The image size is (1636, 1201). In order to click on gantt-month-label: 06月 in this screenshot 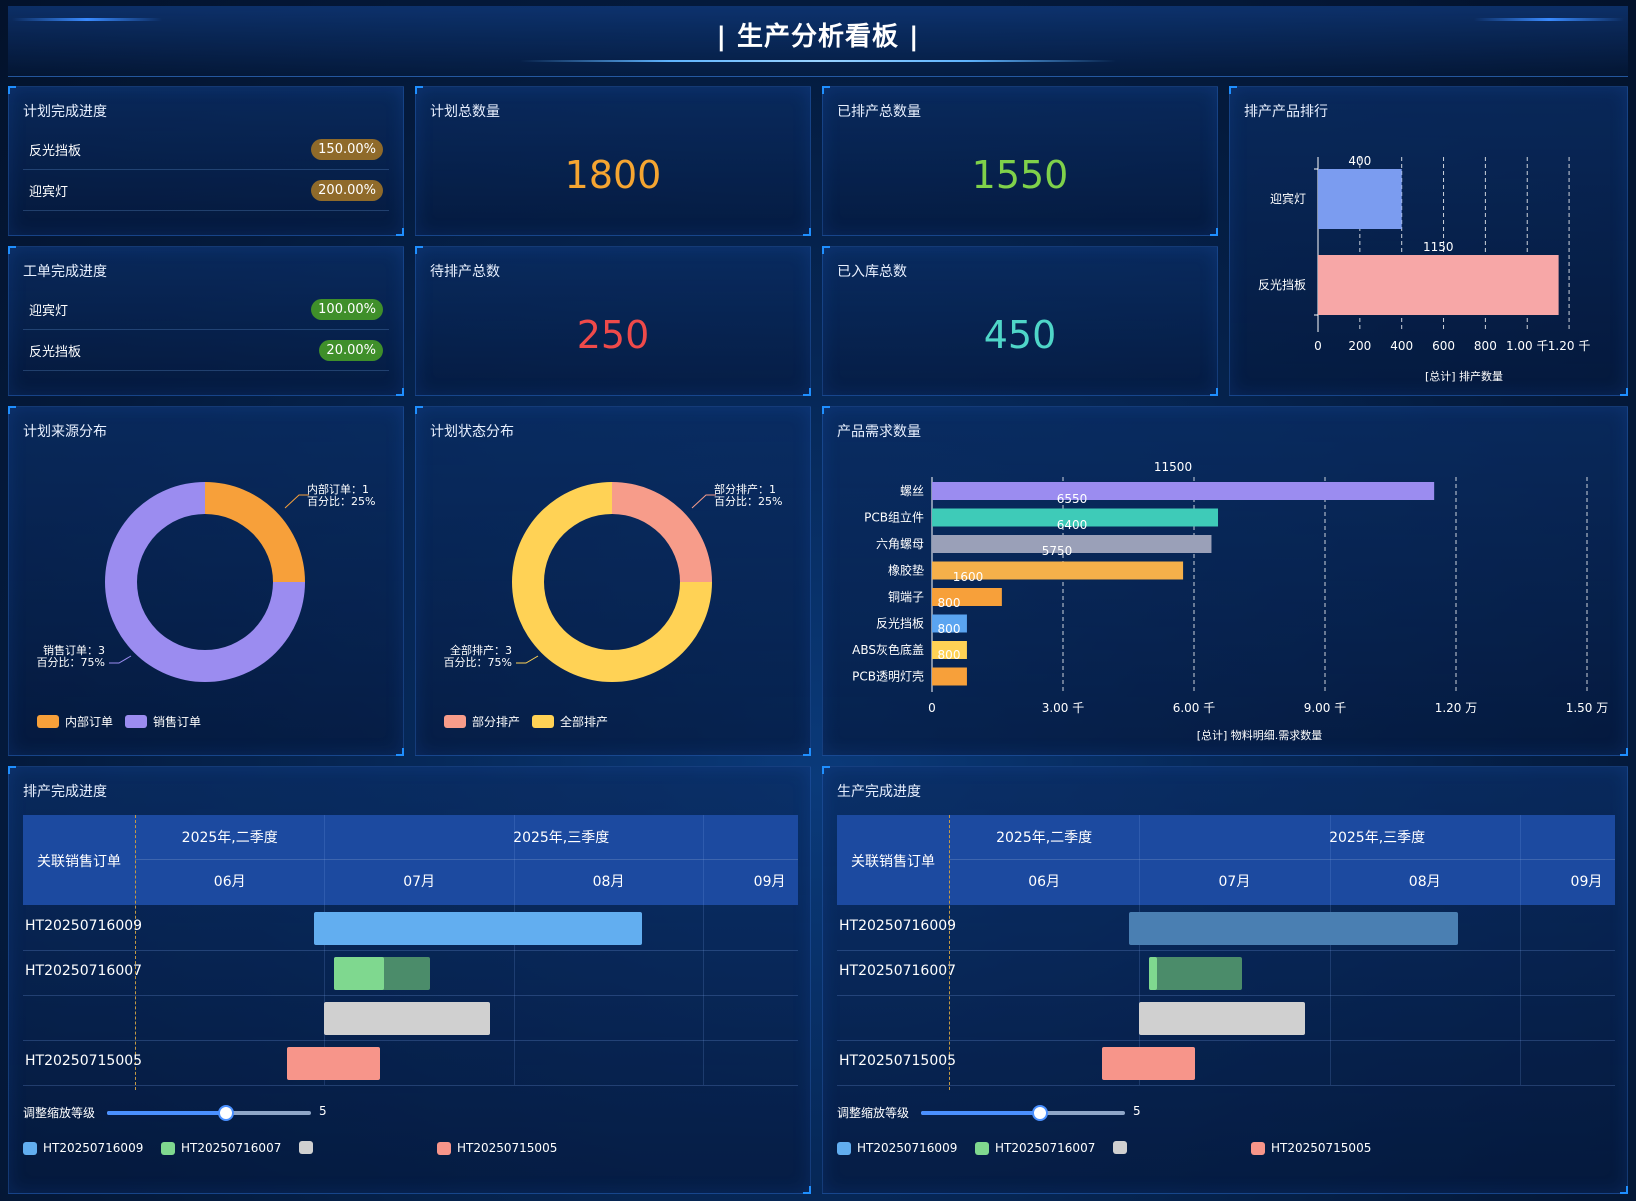, I will do `click(229, 882)`.